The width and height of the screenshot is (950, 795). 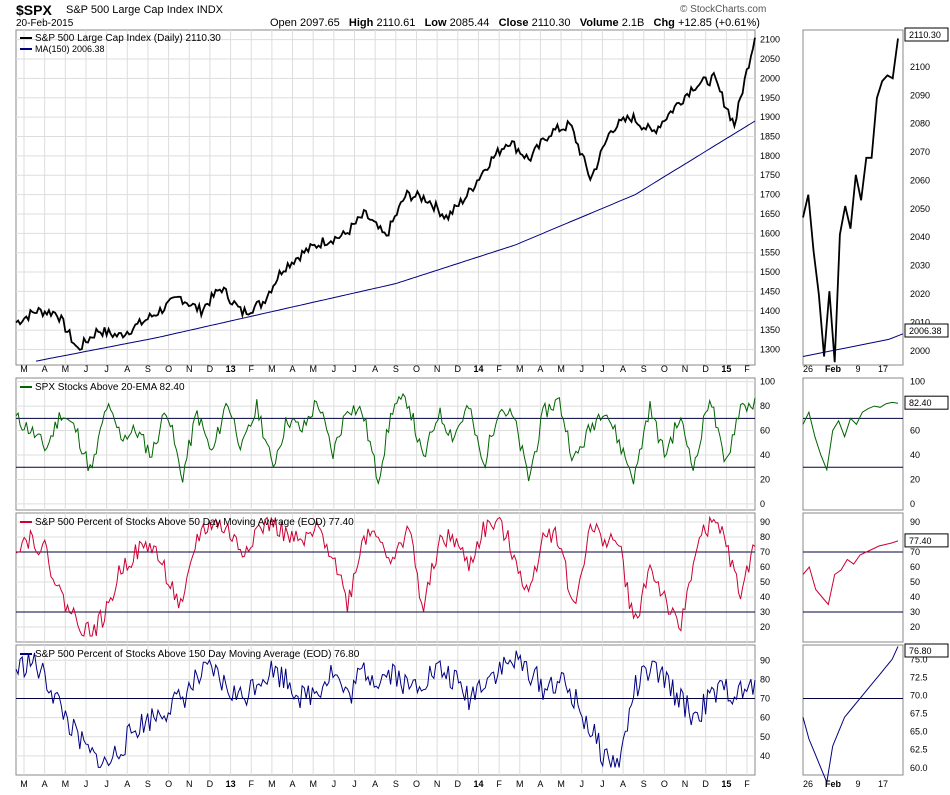 I want to click on y-tick-label: 1600, so click(x=770, y=233).